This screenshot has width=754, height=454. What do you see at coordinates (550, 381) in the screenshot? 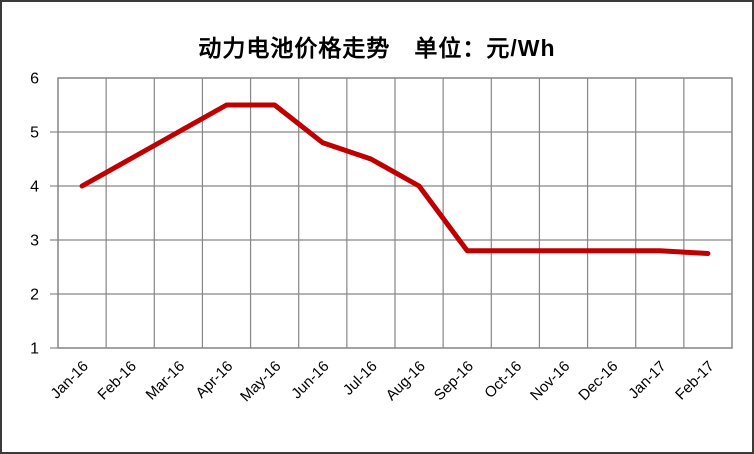
I see `x-axis-label: Nov-16` at bounding box center [550, 381].